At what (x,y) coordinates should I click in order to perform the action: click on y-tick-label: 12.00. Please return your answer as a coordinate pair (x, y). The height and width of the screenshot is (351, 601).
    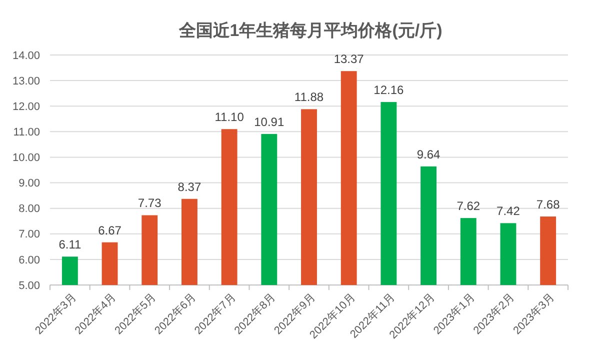
    Looking at the image, I should click on (26, 106).